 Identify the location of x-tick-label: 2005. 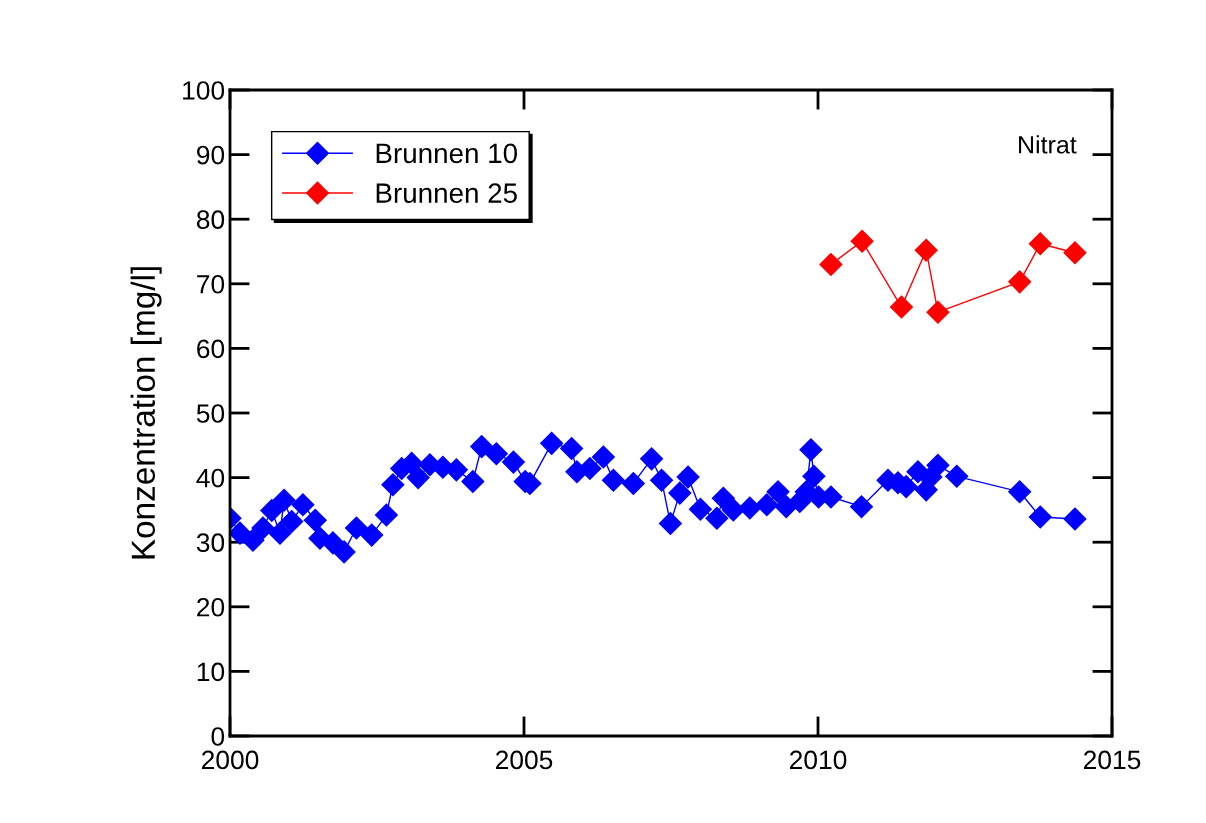
(524, 760).